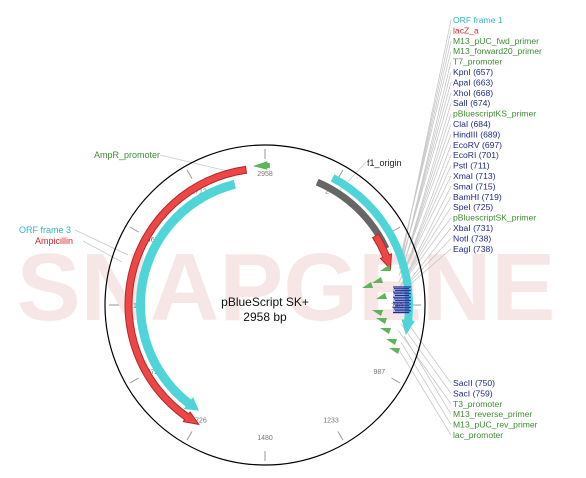 This screenshot has height=478, width=586. What do you see at coordinates (127, 155) in the screenshot?
I see `ampr-promoter-label: AmpR_promoter` at bounding box center [127, 155].